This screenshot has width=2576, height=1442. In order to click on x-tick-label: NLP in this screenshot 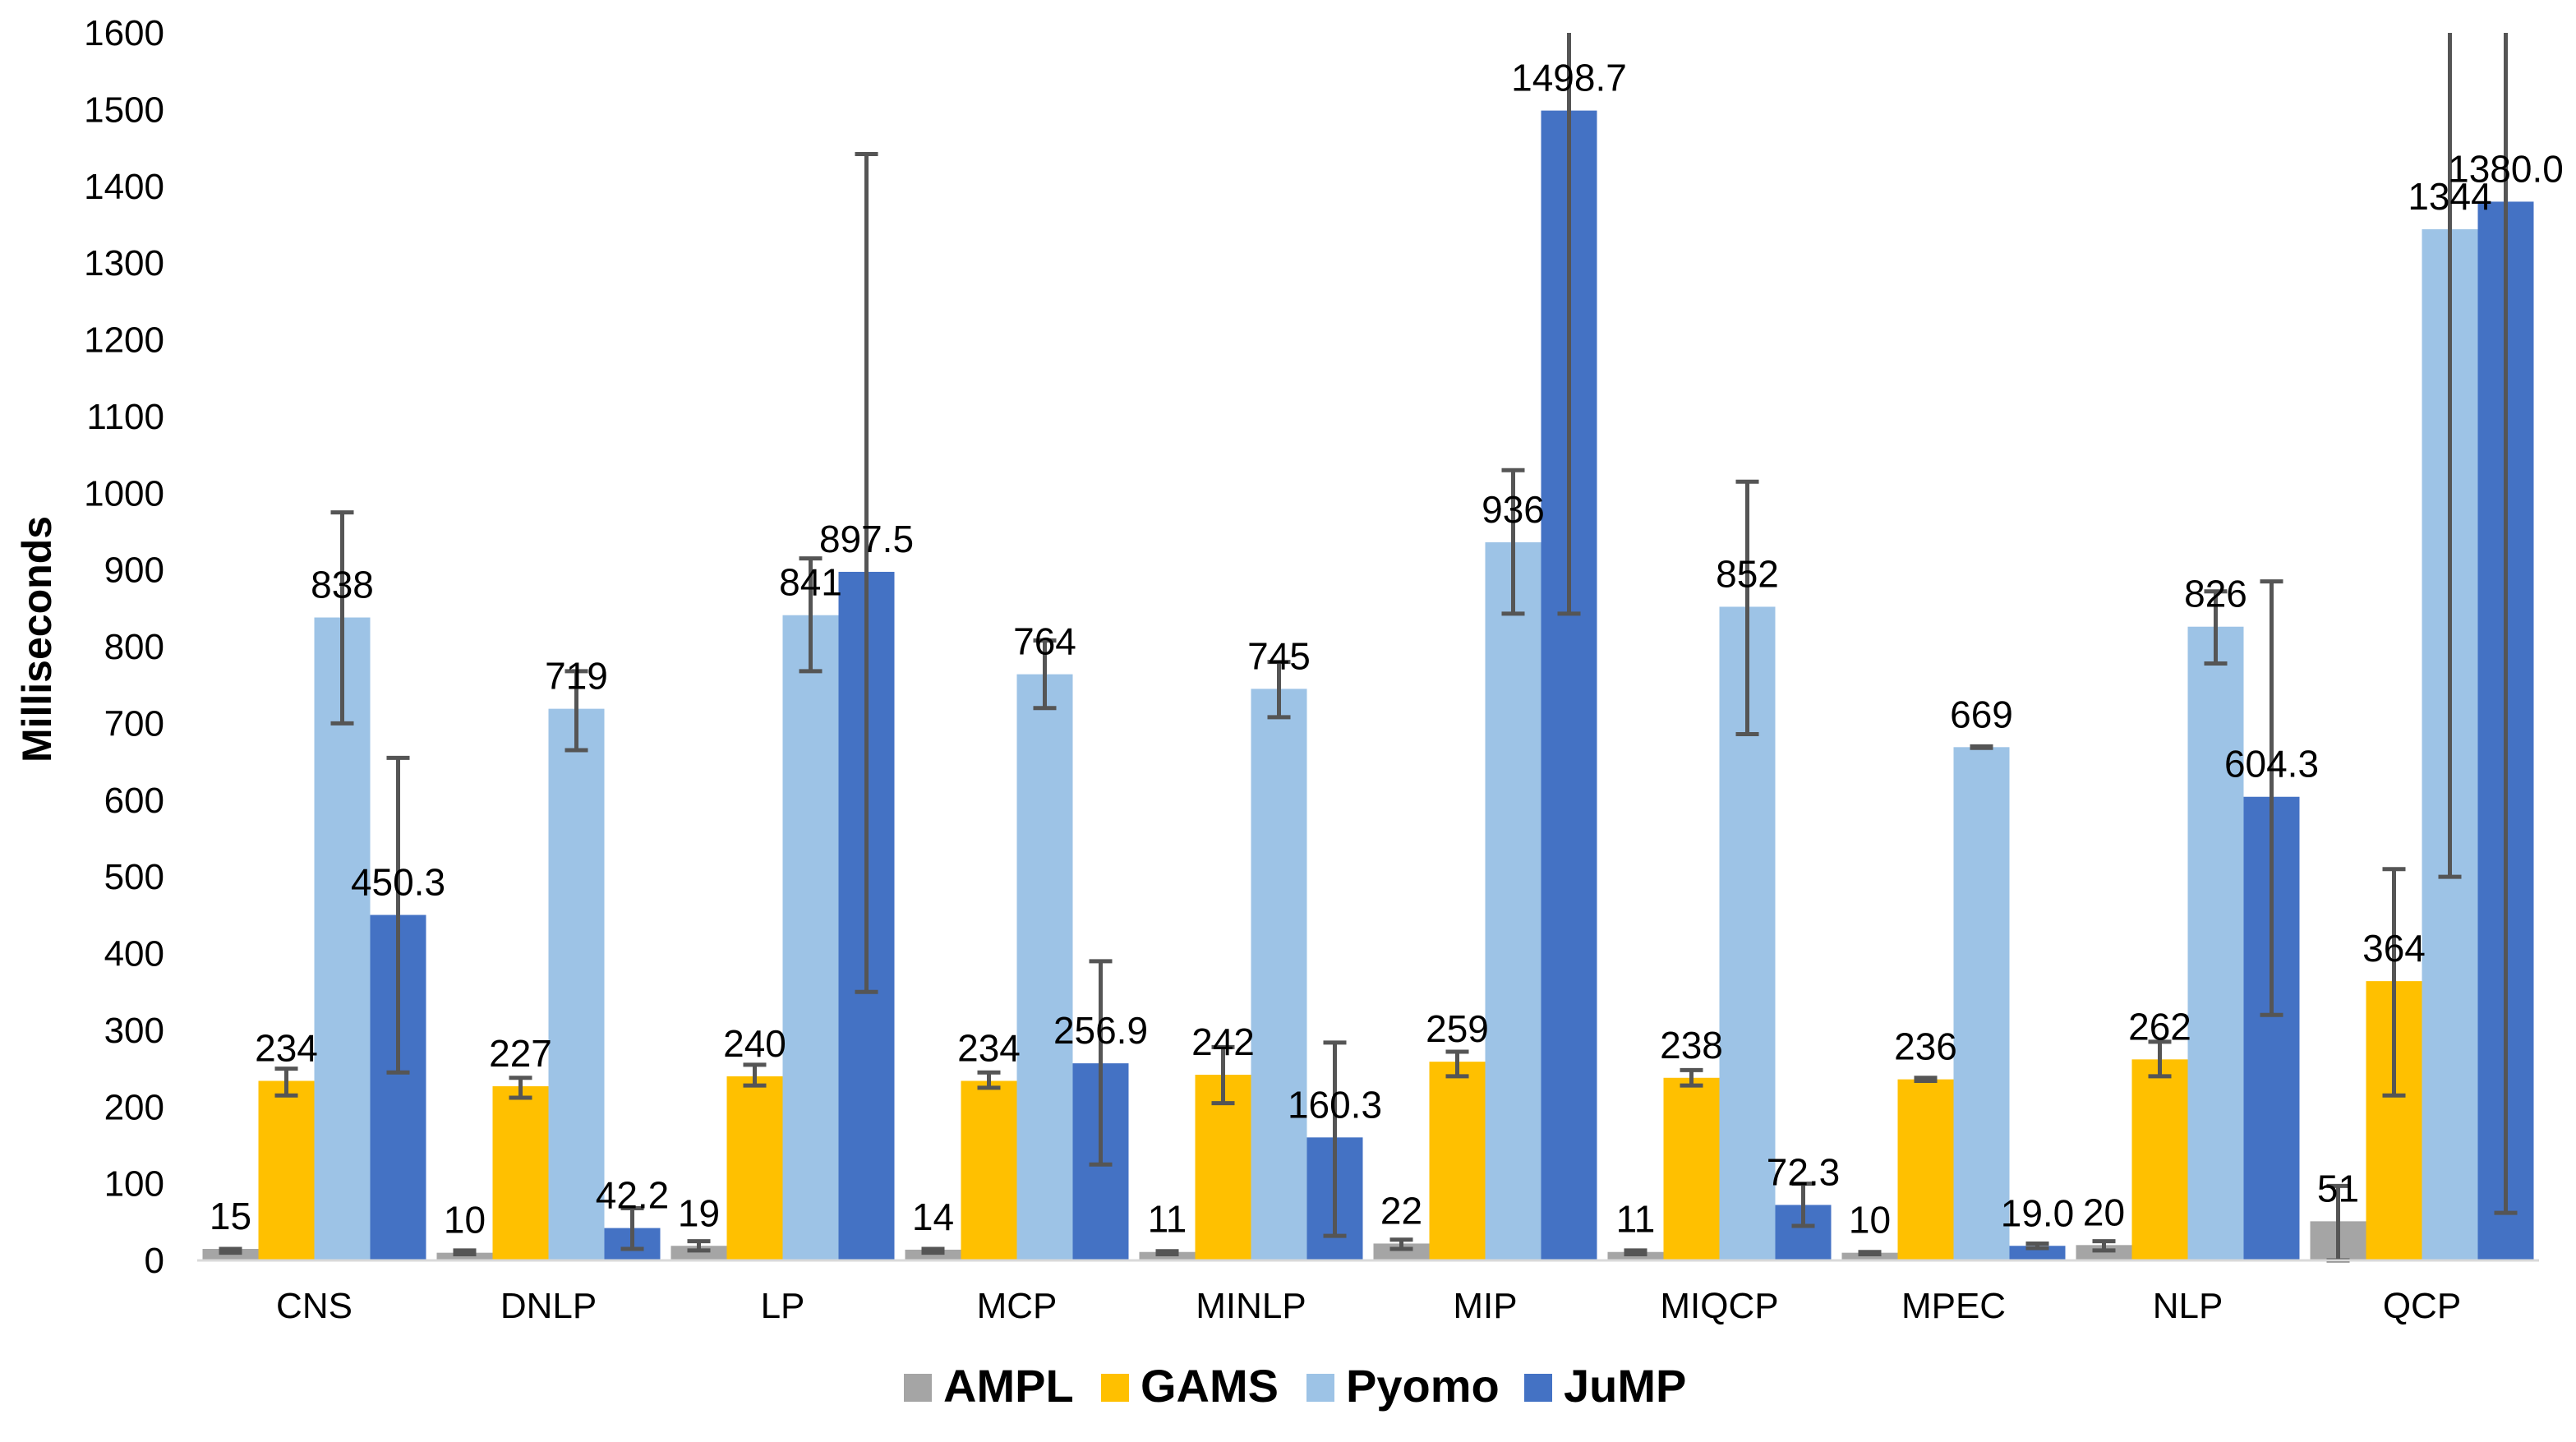, I will do `click(2188, 1306)`.